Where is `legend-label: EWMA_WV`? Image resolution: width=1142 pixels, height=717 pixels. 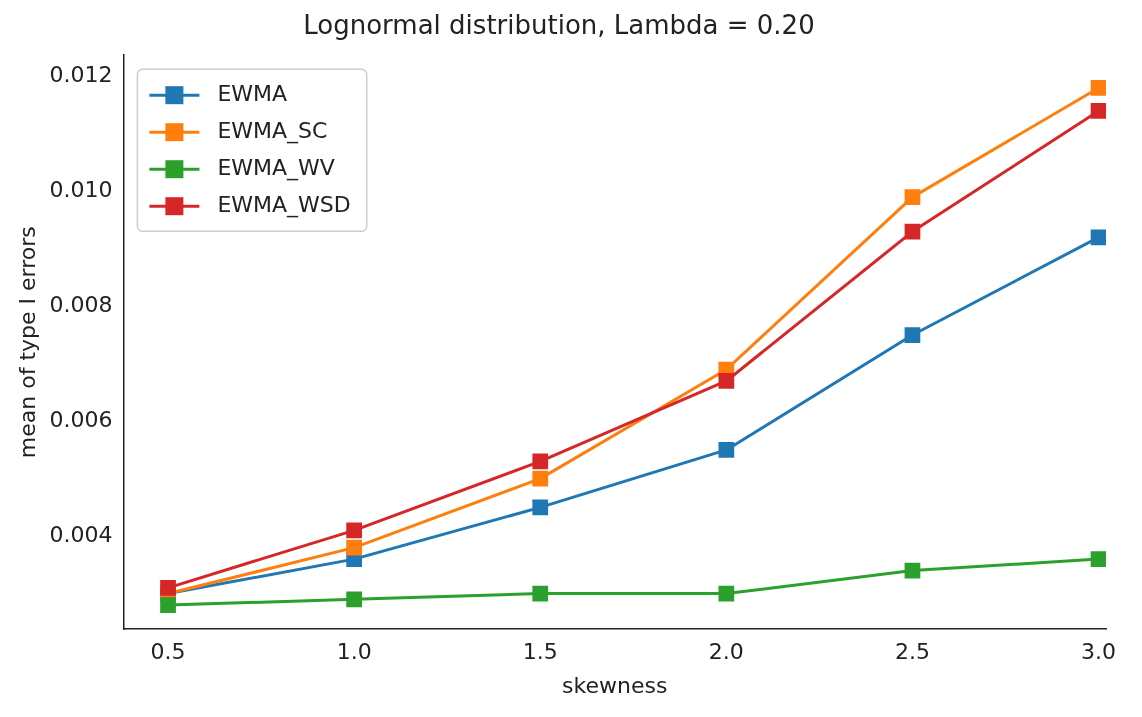
legend-label: EWMA_WV is located at coordinates (276, 167).